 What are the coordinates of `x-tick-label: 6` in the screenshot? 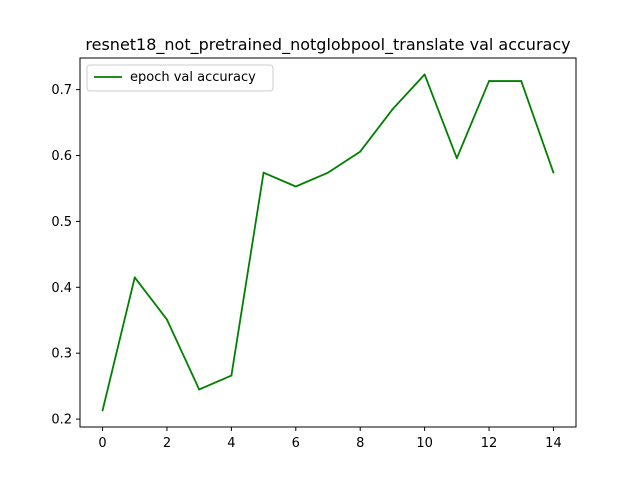 It's located at (296, 443).